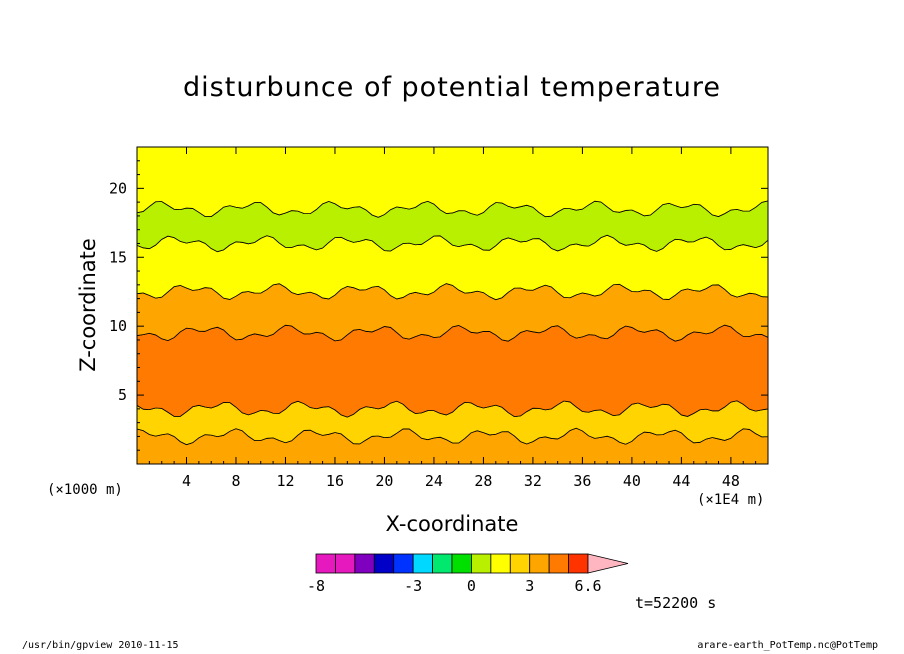 This screenshot has width=904, height=654. Describe the element at coordinates (529, 586) in the screenshot. I see `colorbar-tick-label: 3` at that location.